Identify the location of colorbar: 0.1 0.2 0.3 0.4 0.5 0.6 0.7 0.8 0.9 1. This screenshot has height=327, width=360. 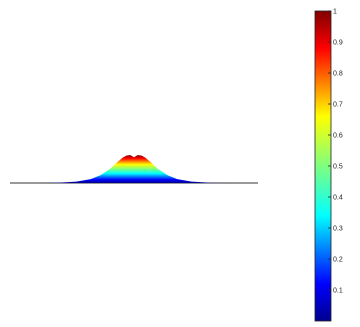
(328, 165).